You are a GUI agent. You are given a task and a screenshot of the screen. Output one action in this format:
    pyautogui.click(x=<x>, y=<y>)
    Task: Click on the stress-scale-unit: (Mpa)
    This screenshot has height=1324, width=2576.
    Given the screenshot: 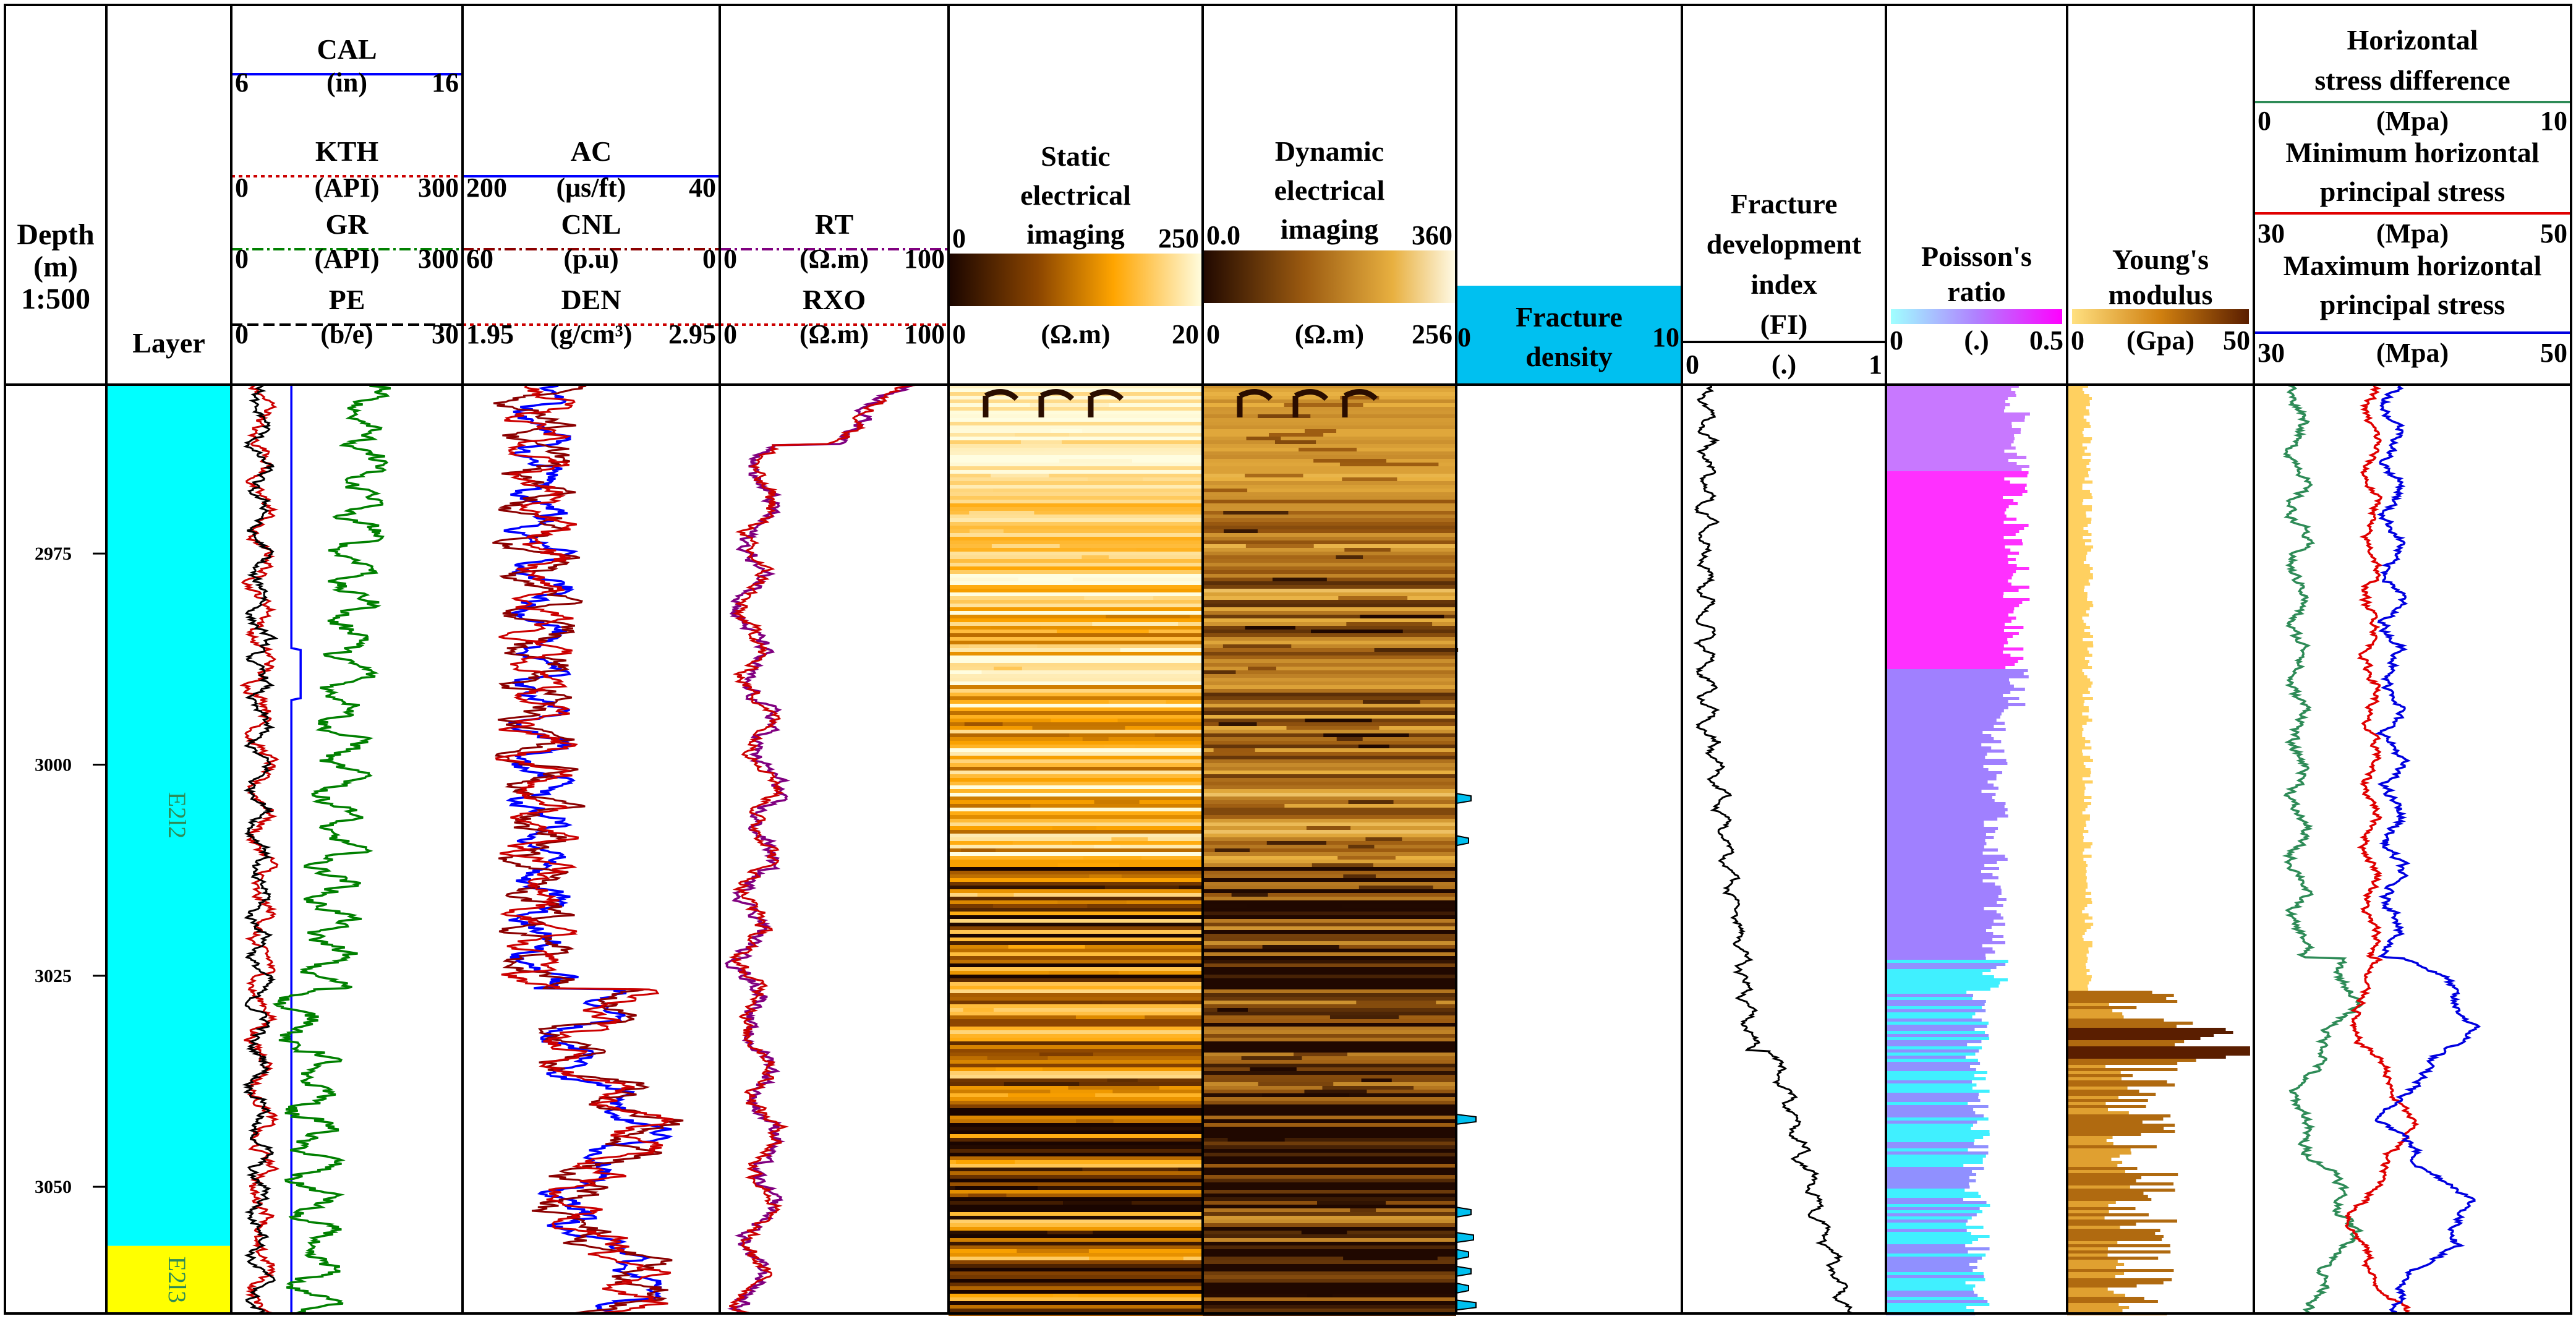 What is the action you would take?
    pyautogui.click(x=2412, y=234)
    